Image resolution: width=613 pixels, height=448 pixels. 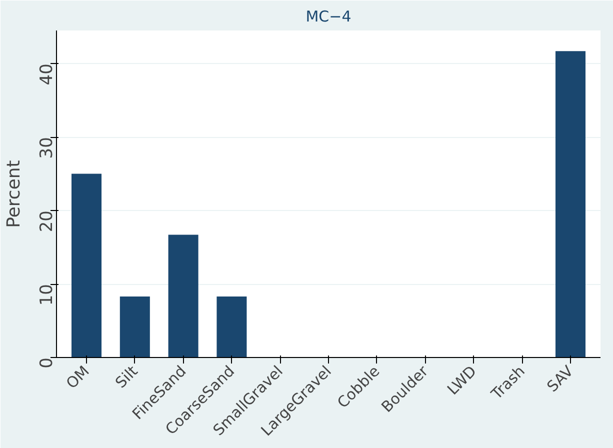 What do you see at coordinates (47, 221) in the screenshot?
I see `y-tick-label: 20` at bounding box center [47, 221].